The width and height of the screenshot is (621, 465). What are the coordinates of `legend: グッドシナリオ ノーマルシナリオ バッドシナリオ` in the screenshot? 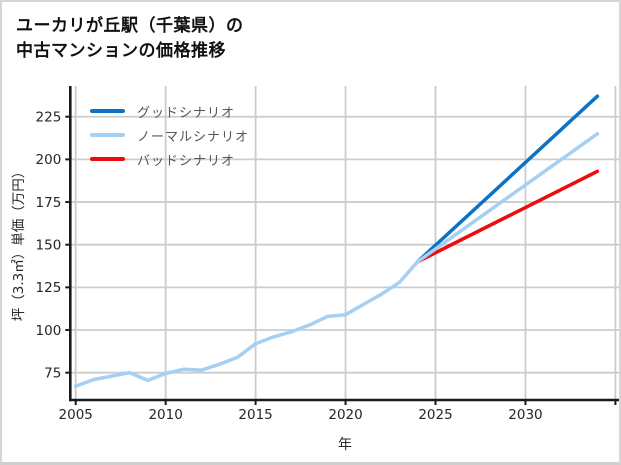 It's located at (169, 135).